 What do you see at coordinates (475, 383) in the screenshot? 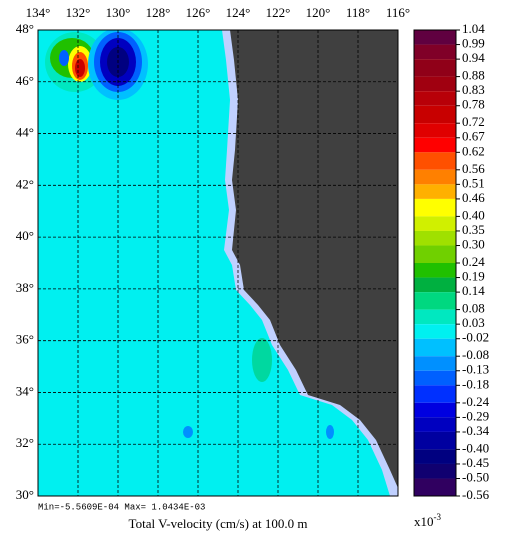
I see `colorbar-label: -0.18` at bounding box center [475, 383].